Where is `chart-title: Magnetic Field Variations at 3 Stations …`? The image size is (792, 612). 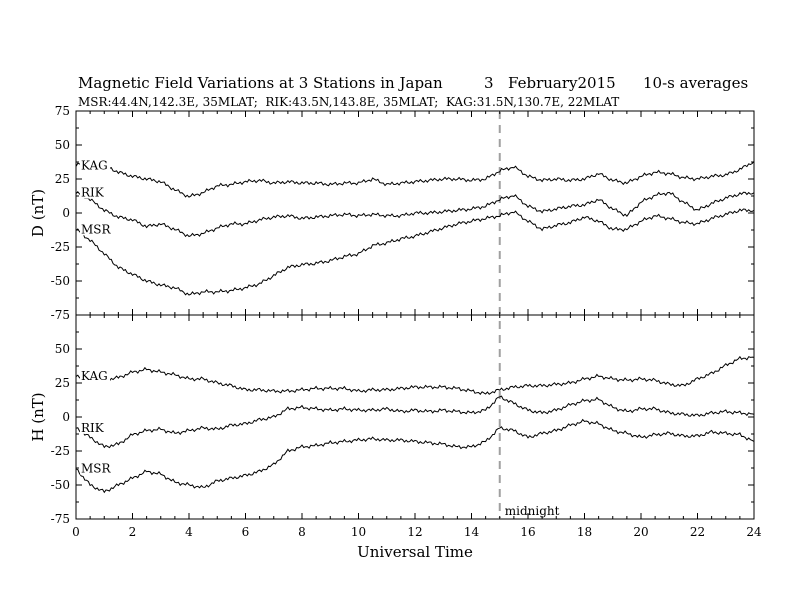 chart-title: Magnetic Field Variations at 3 Stations … is located at coordinates (260, 83).